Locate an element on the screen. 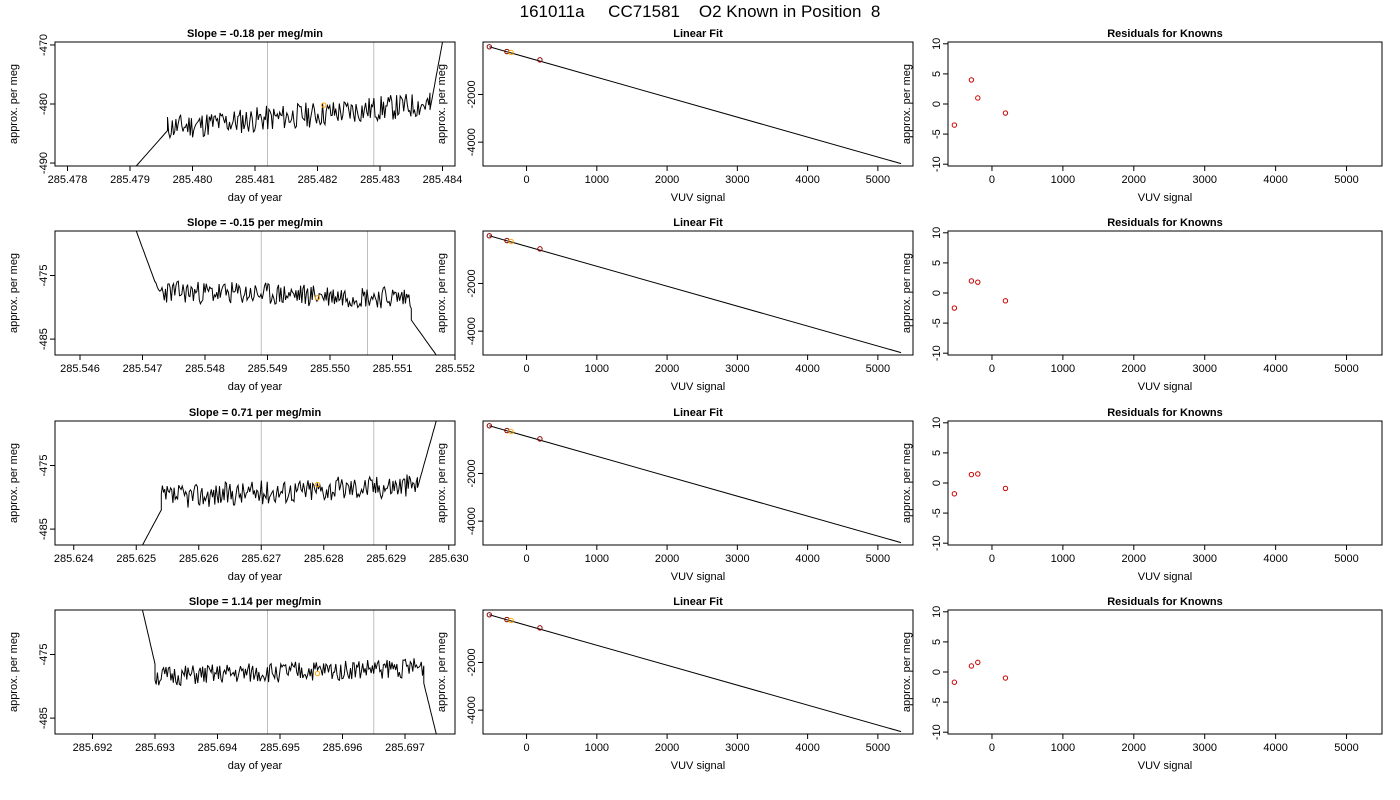 The image size is (1400, 800). chart-title: Slope = 1.14 per meg/min is located at coordinates (255, 602).